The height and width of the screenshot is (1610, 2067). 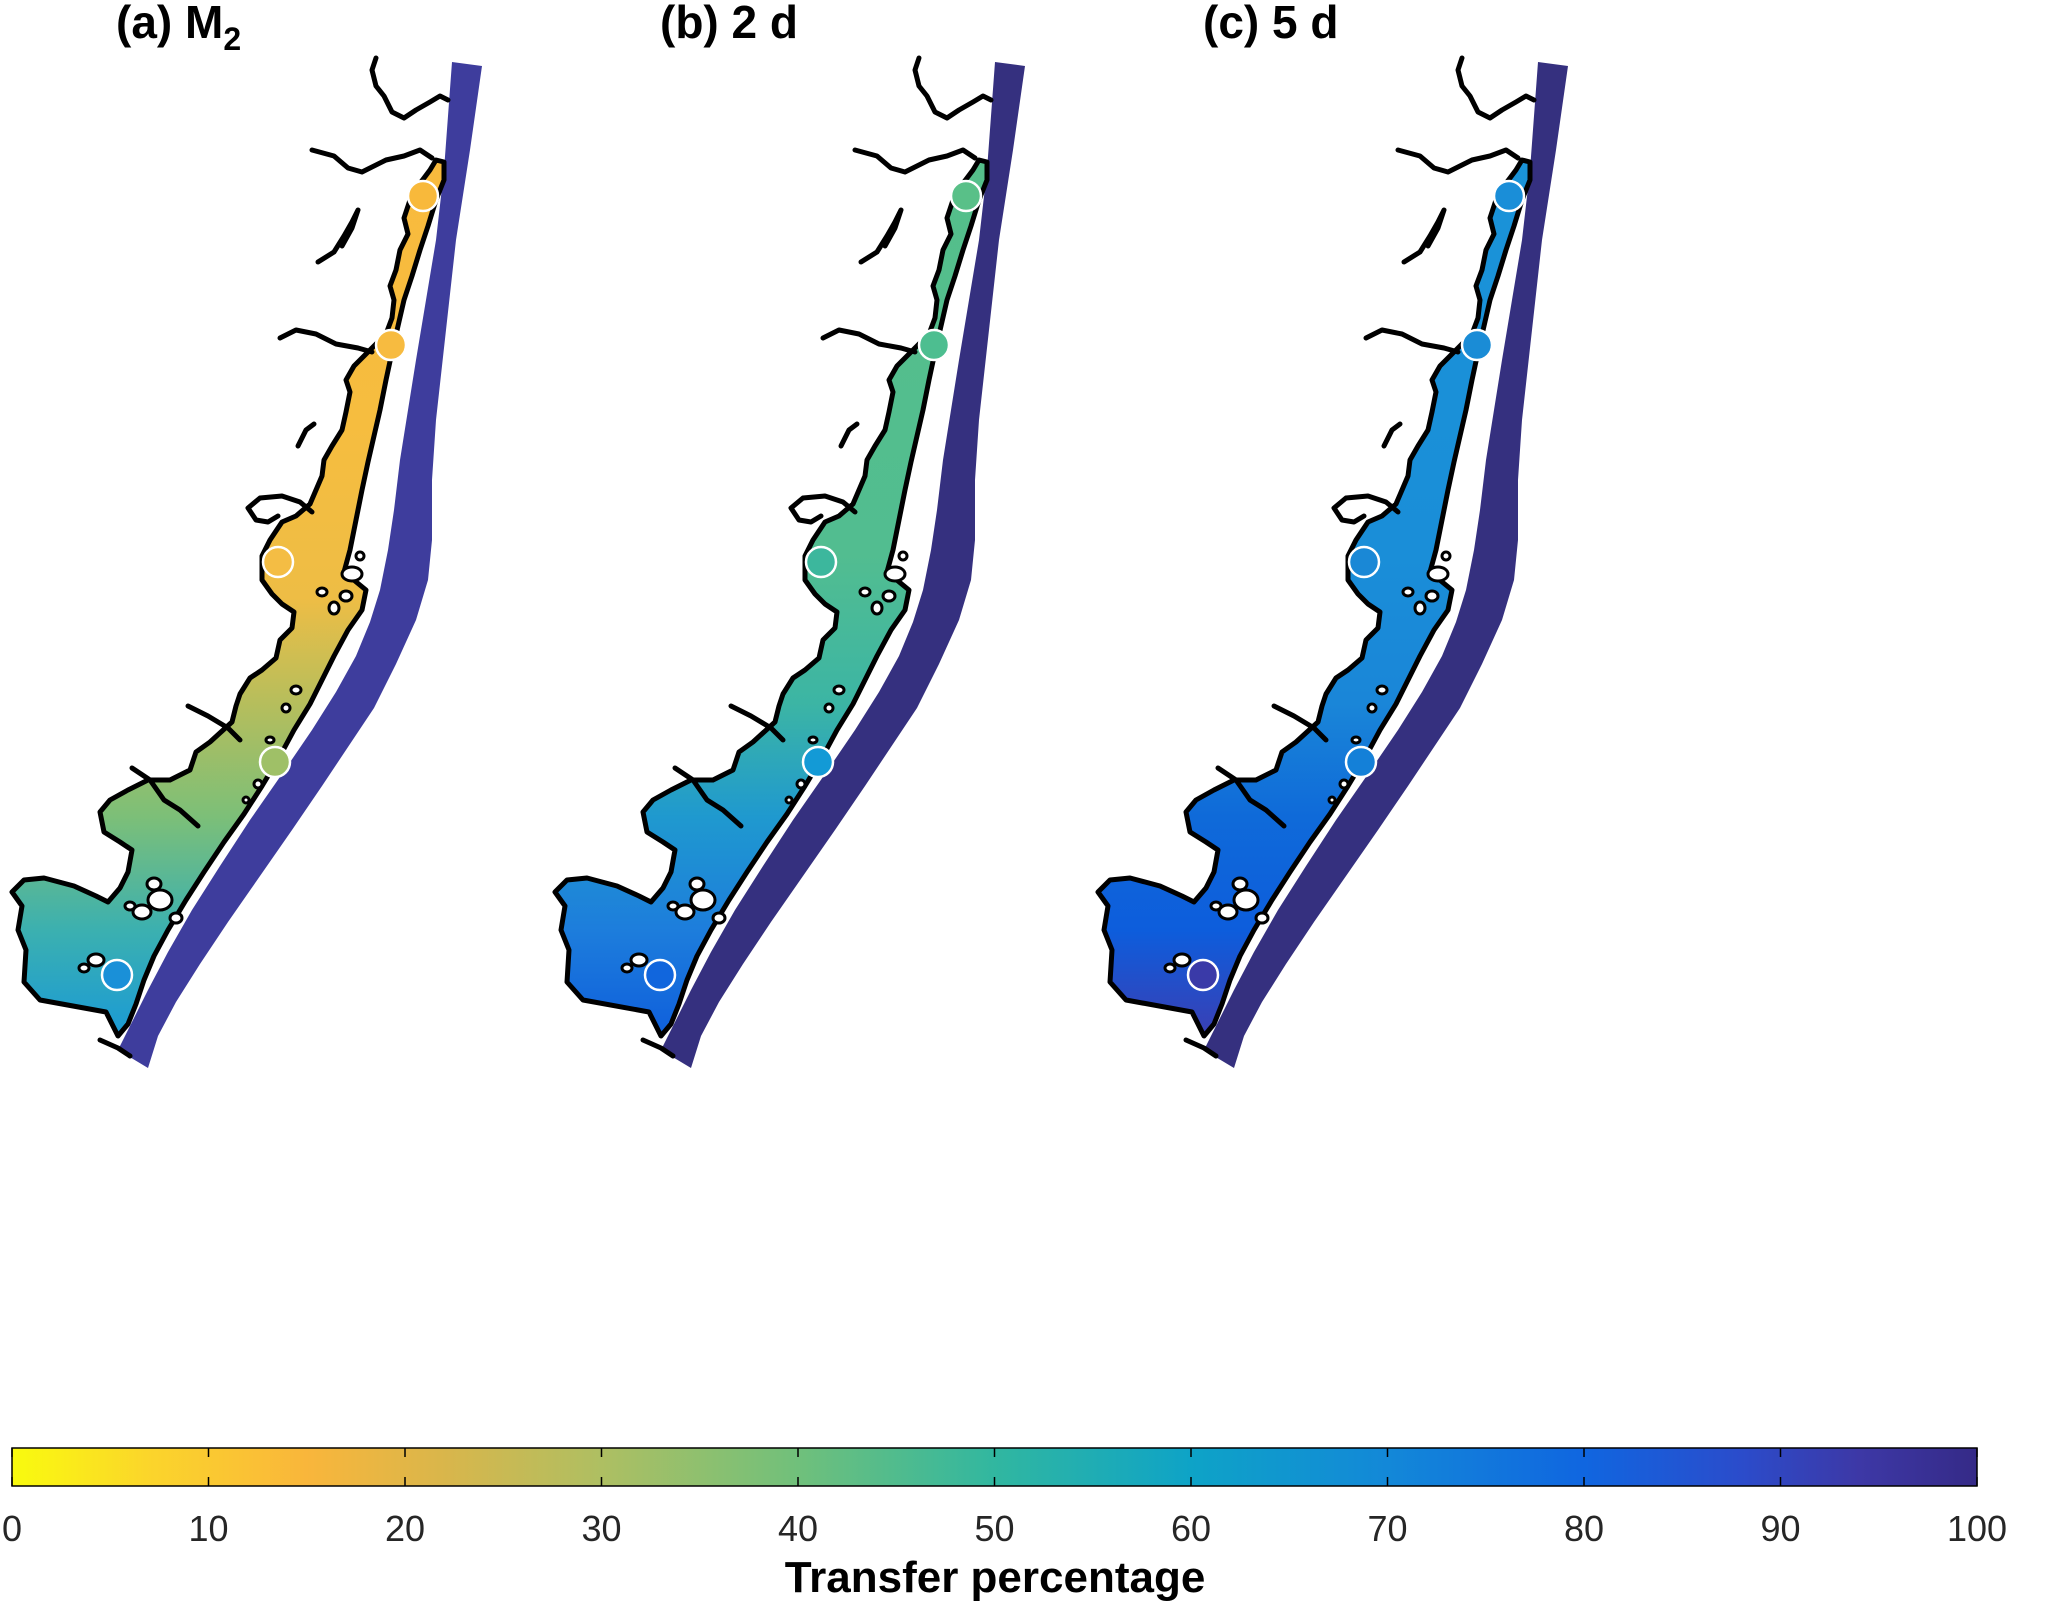 What do you see at coordinates (169, 24) in the screenshot?
I see `panel-title-text: (a) M` at bounding box center [169, 24].